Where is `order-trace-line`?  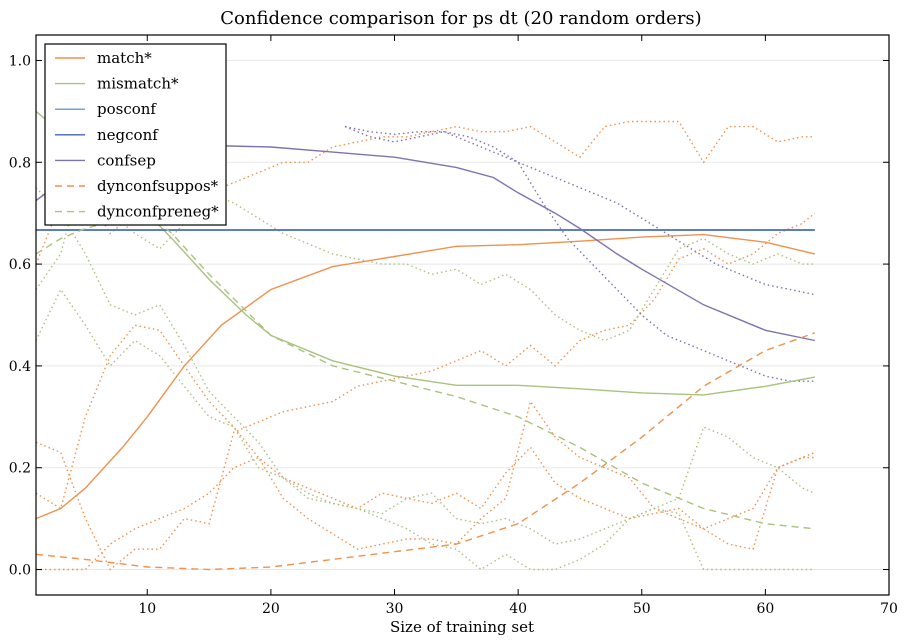
order-trace-line is located at coordinates (579, 210).